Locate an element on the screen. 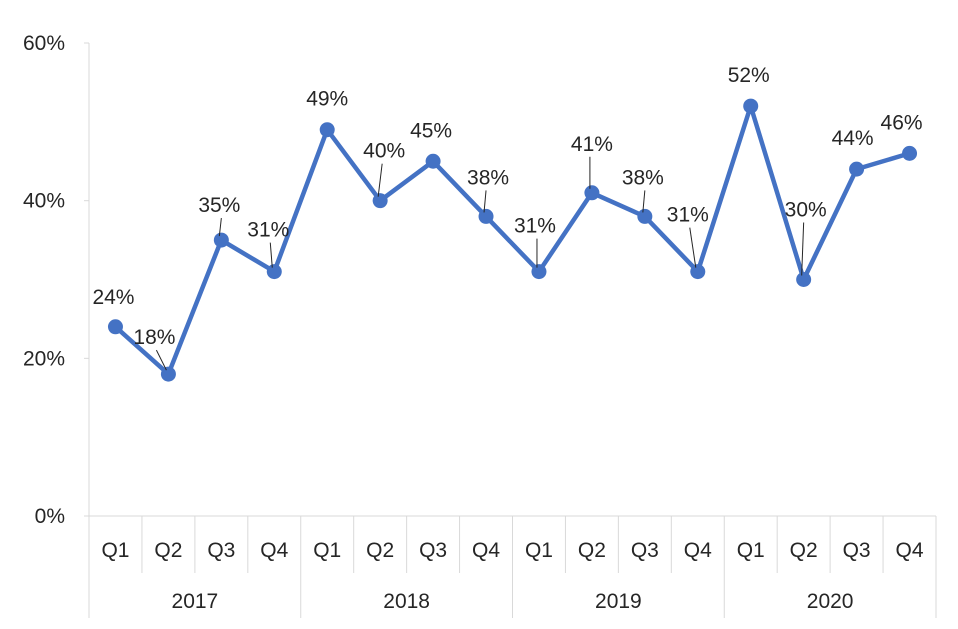 The image size is (958, 629). x-tick-label-year: 2018 is located at coordinates (406, 601).